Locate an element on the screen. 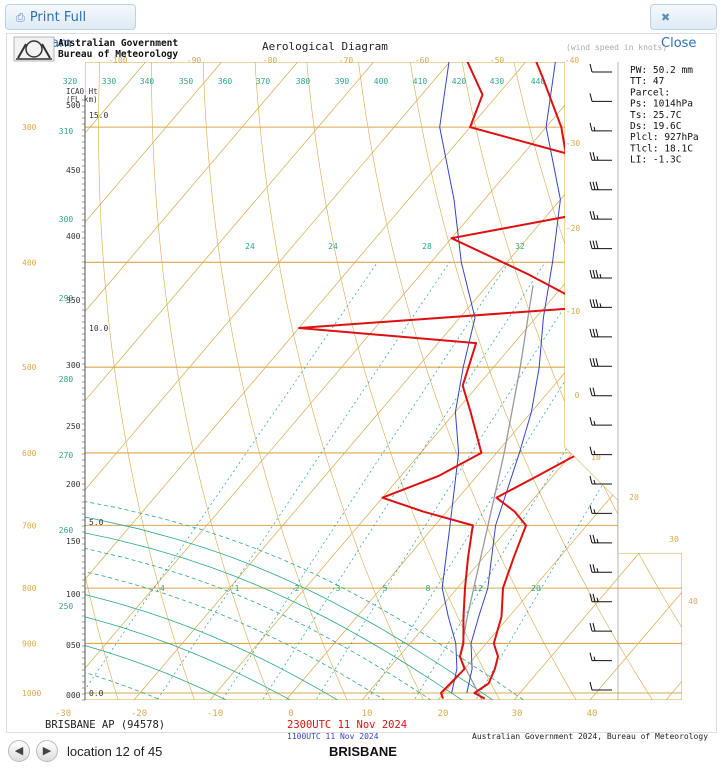  theta-label: 410 is located at coordinates (420, 81).